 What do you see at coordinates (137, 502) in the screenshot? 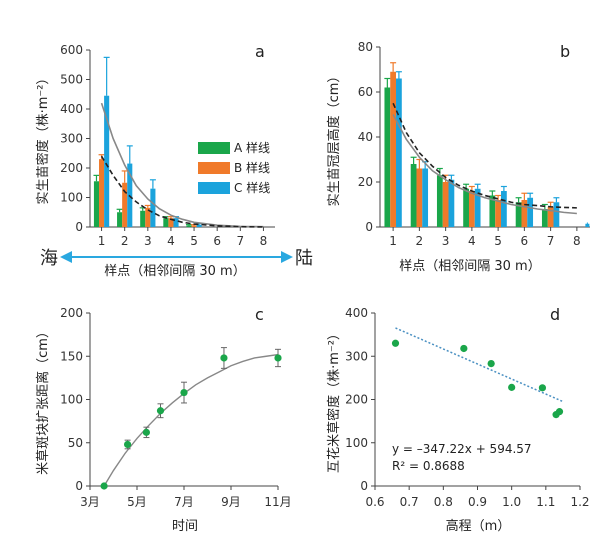
I see `c-x-tick-label: 5月` at bounding box center [137, 502].